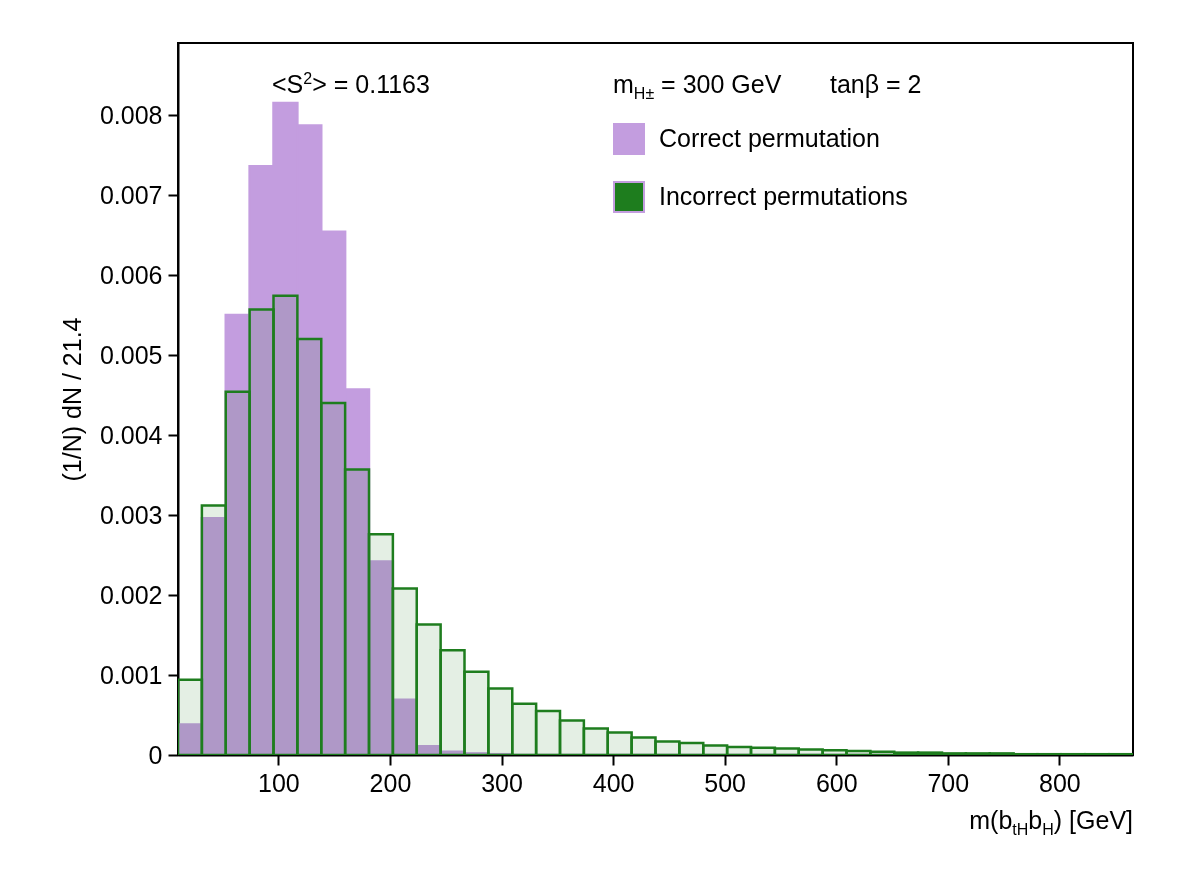  Describe the element at coordinates (876, 84) in the screenshot. I see `annotation: tanβ = 2` at that location.